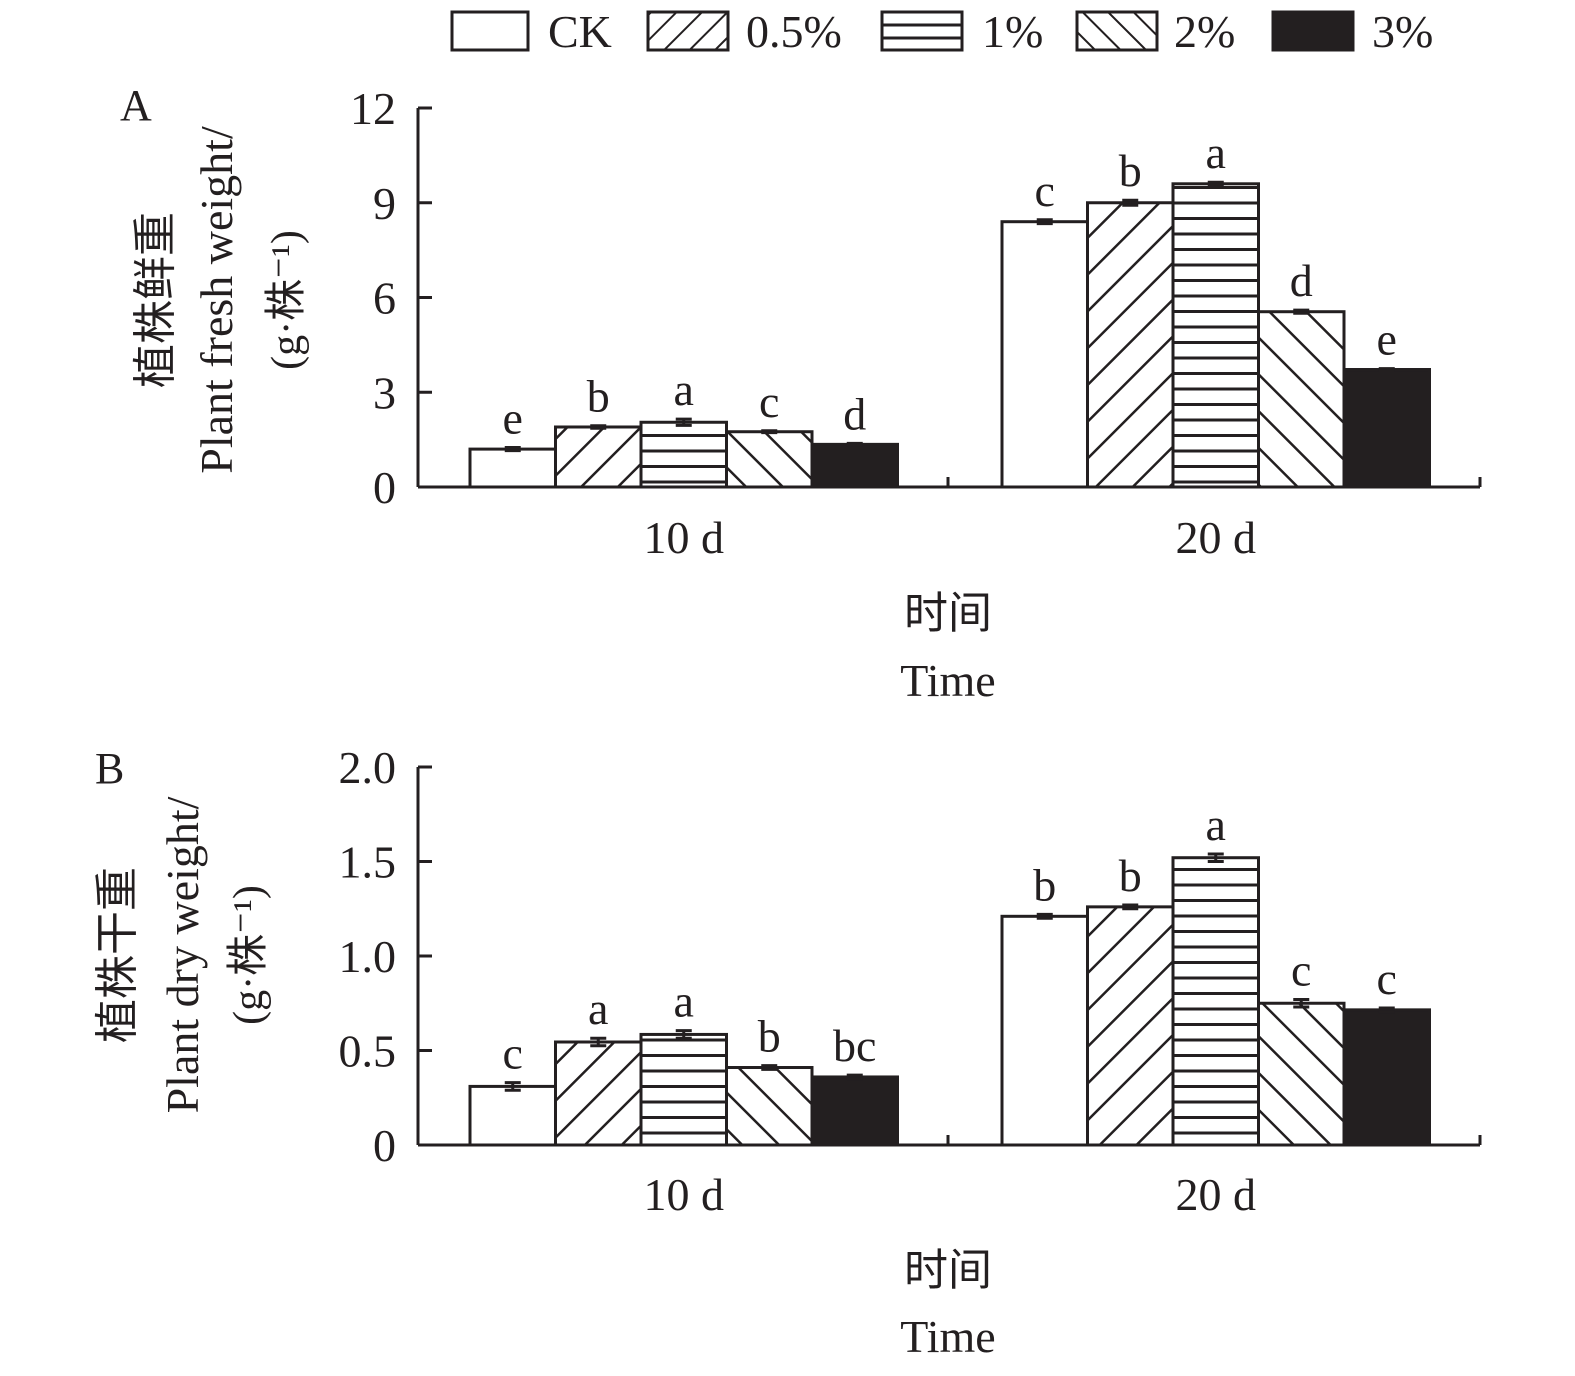  Describe the element at coordinates (249, 955) in the screenshot. I see `panel-b-ylabel-unit: (g·株⁻¹)` at that location.